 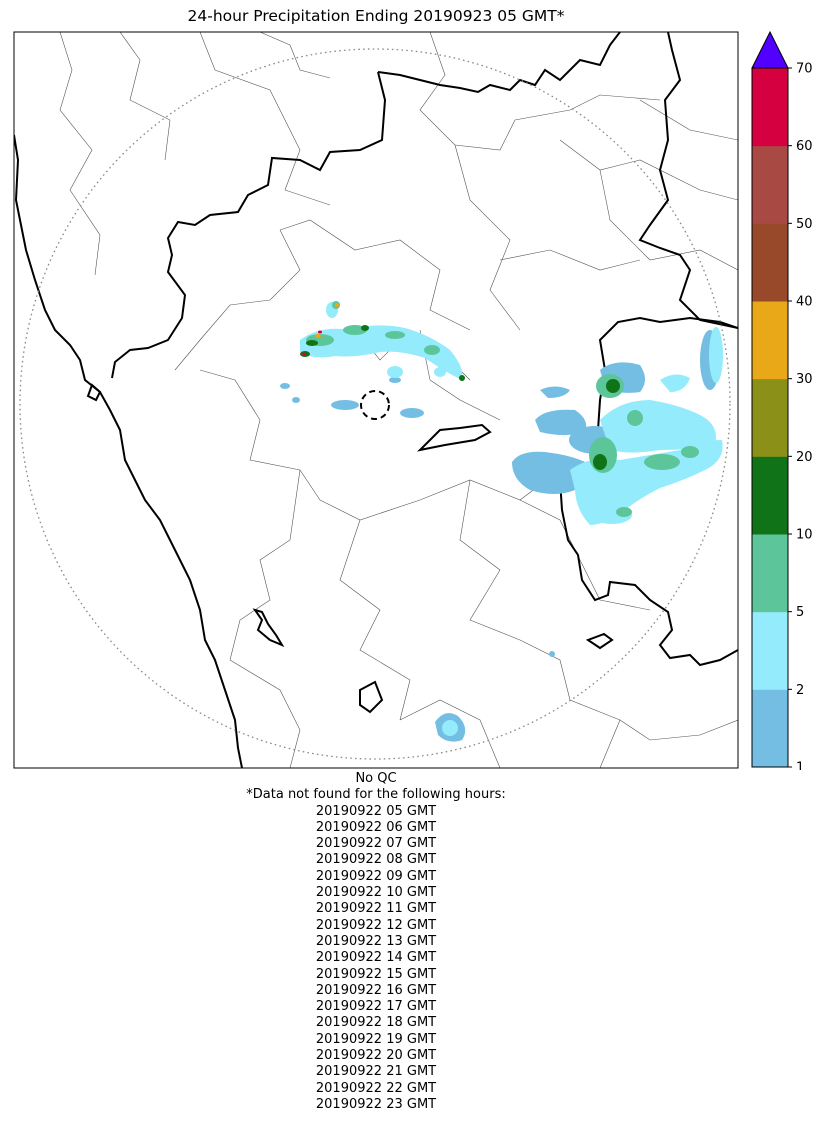 What do you see at coordinates (804, 302) in the screenshot?
I see `colorbar-tick-label: 40` at bounding box center [804, 302].